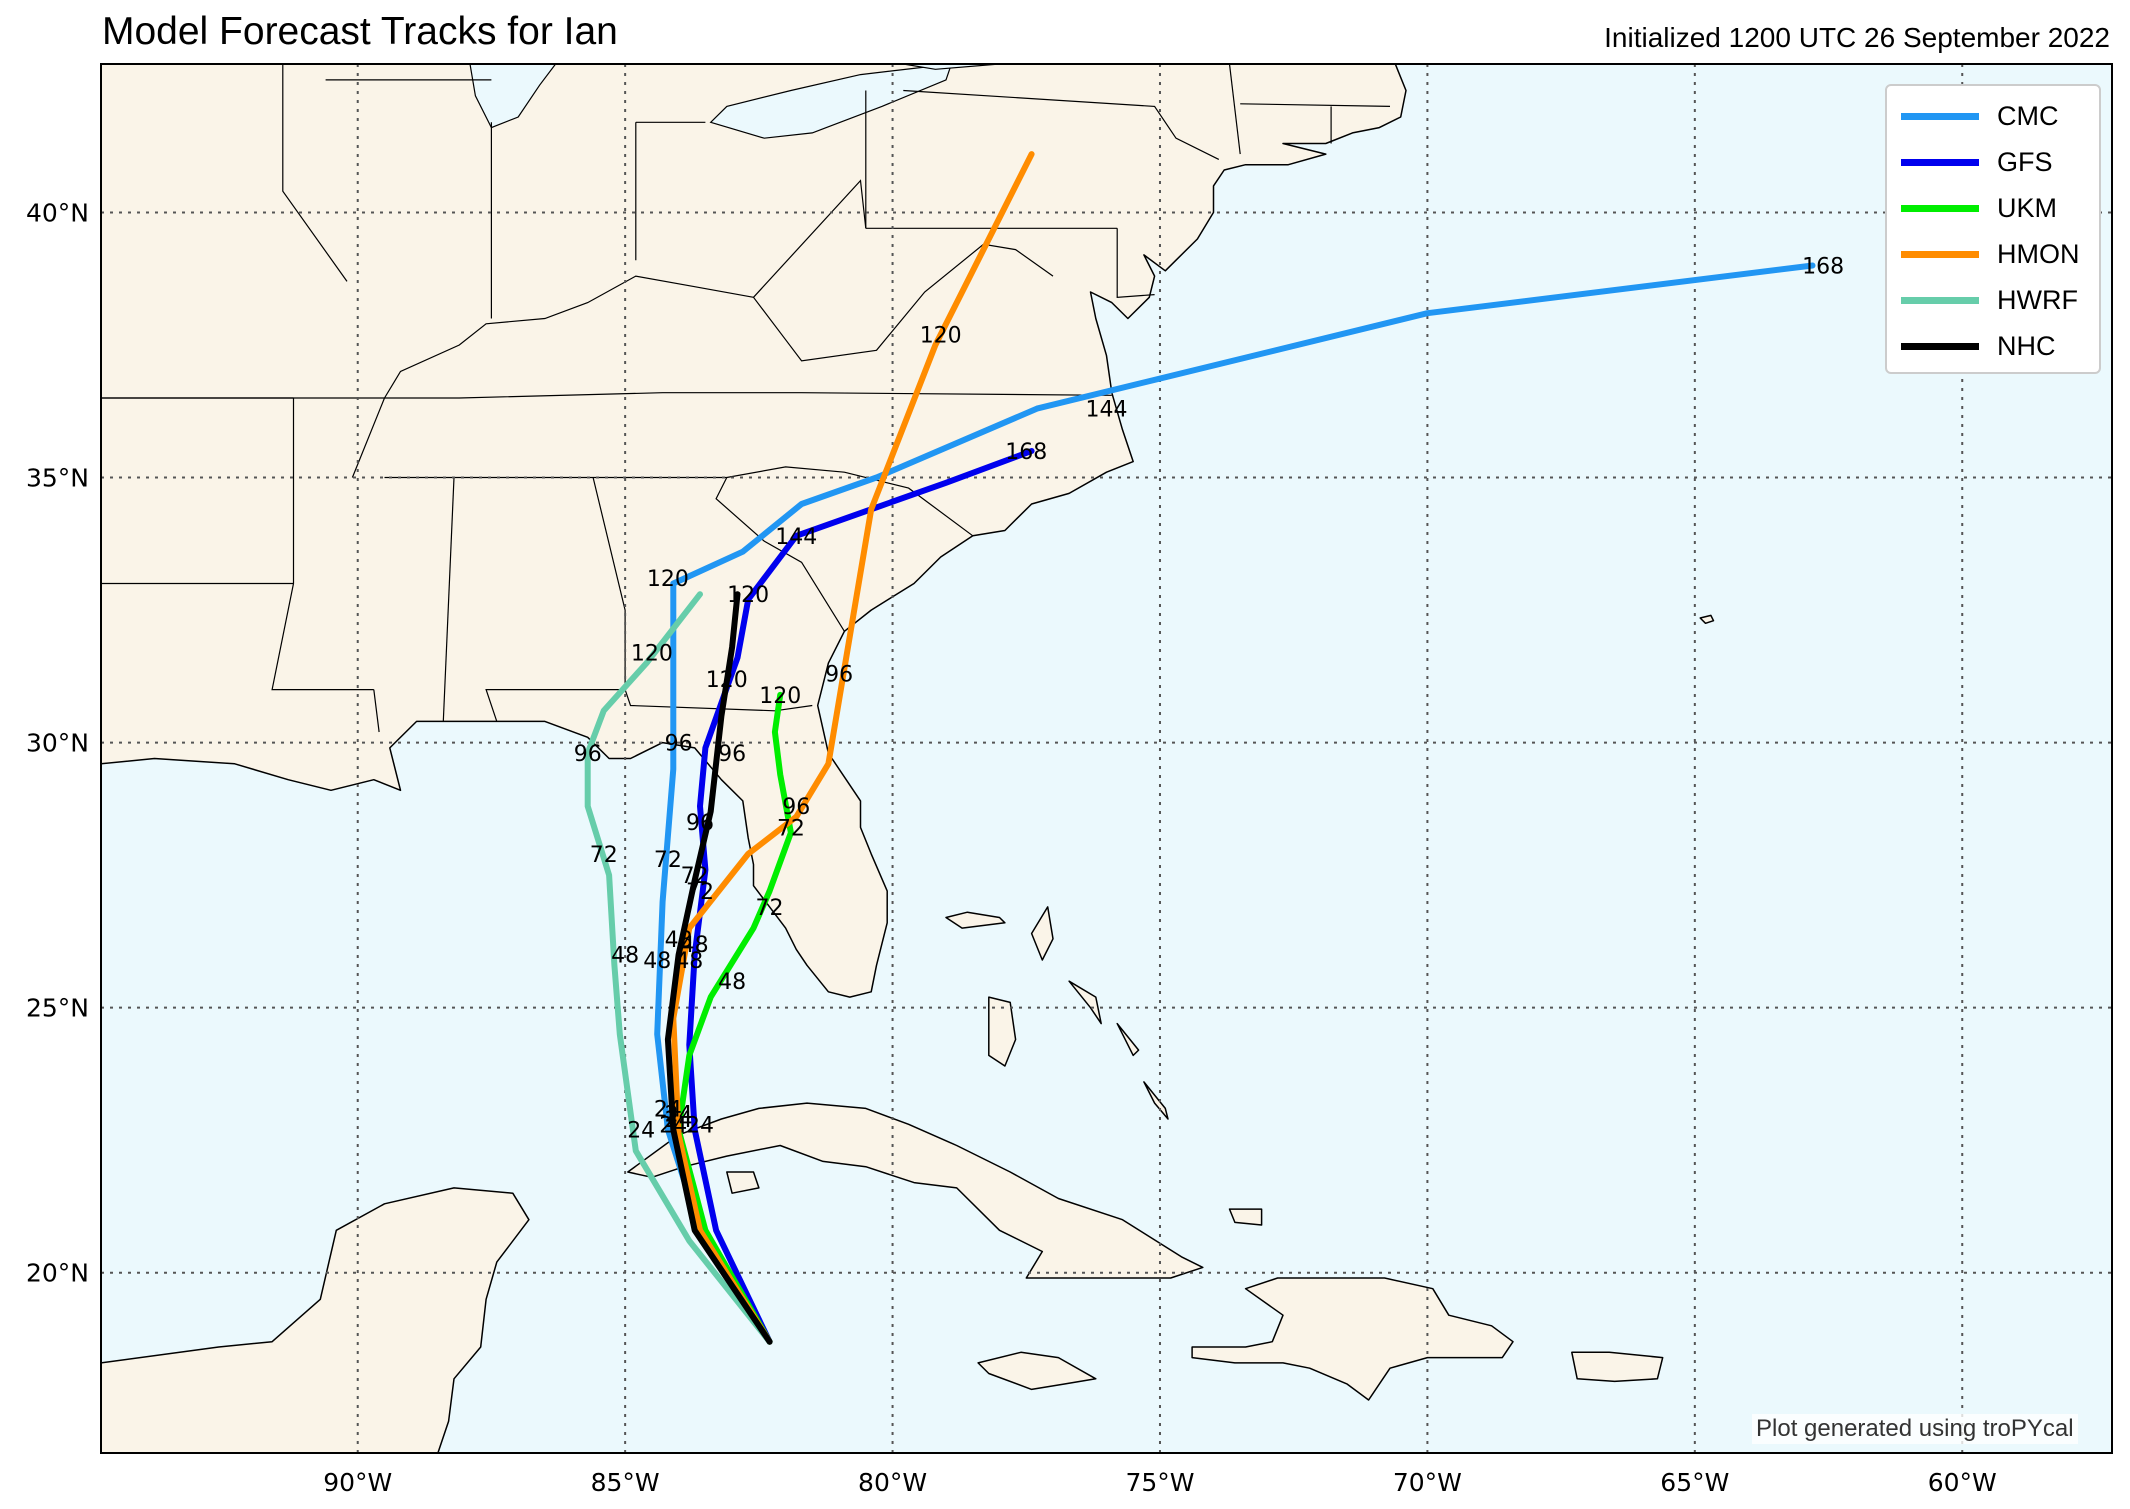  Describe the element at coordinates (57, 1008) in the screenshot. I see `latitude-tick-label: 25°N` at that location.